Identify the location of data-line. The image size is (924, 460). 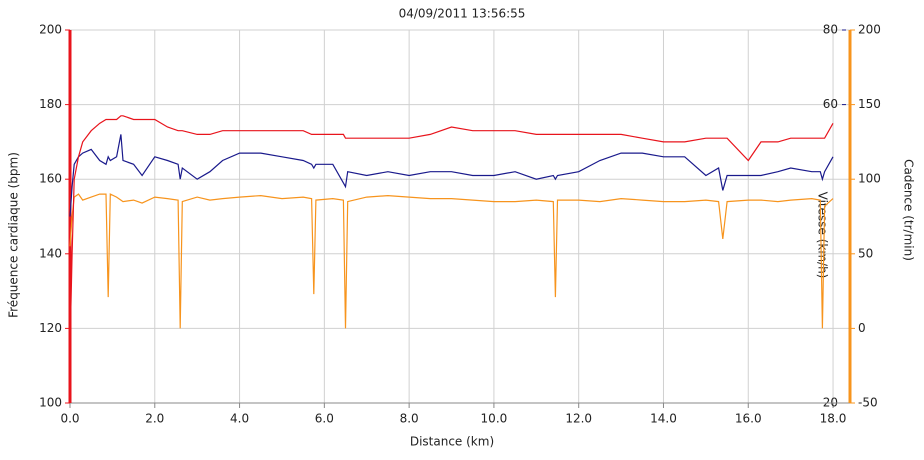
(451, 175).